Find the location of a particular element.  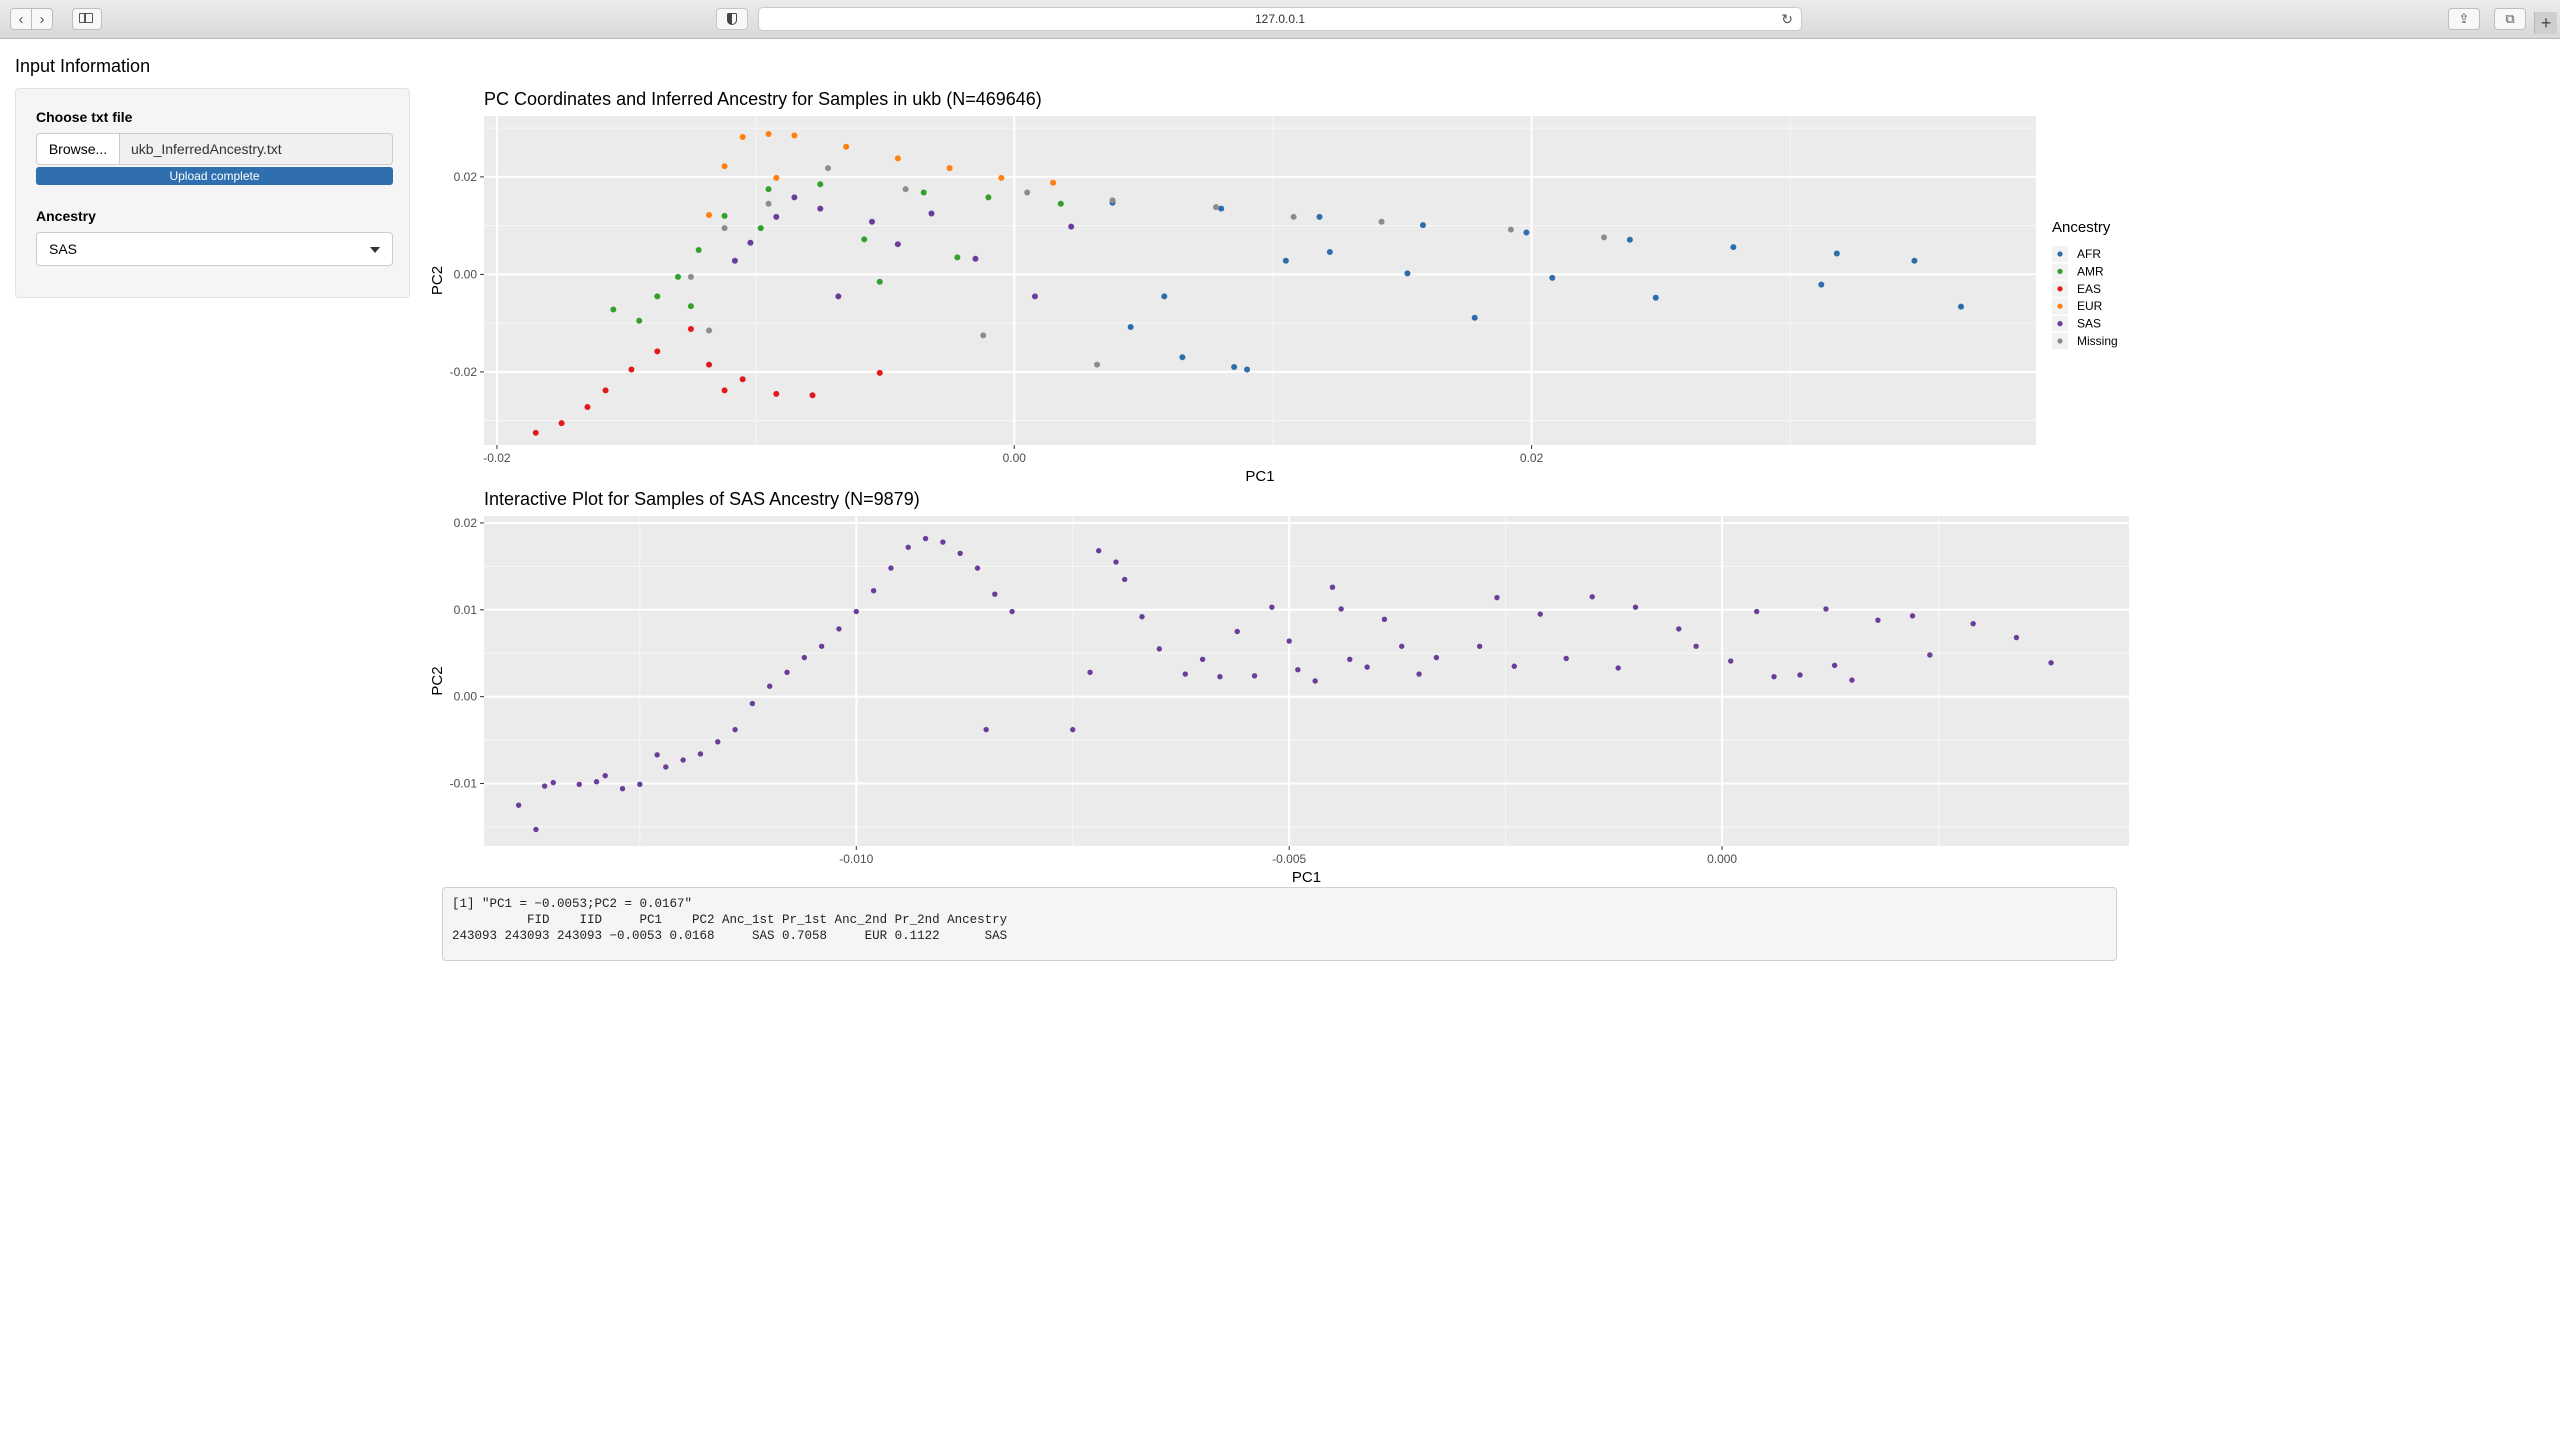

file-name-field: ukb_InferredAncestry.txt is located at coordinates (256, 149).